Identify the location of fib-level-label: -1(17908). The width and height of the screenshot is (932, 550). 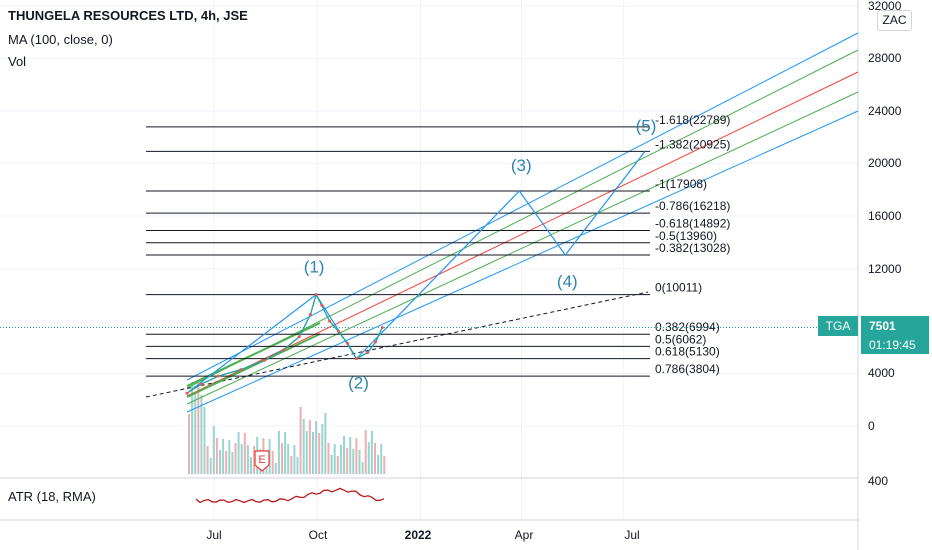
(681, 184).